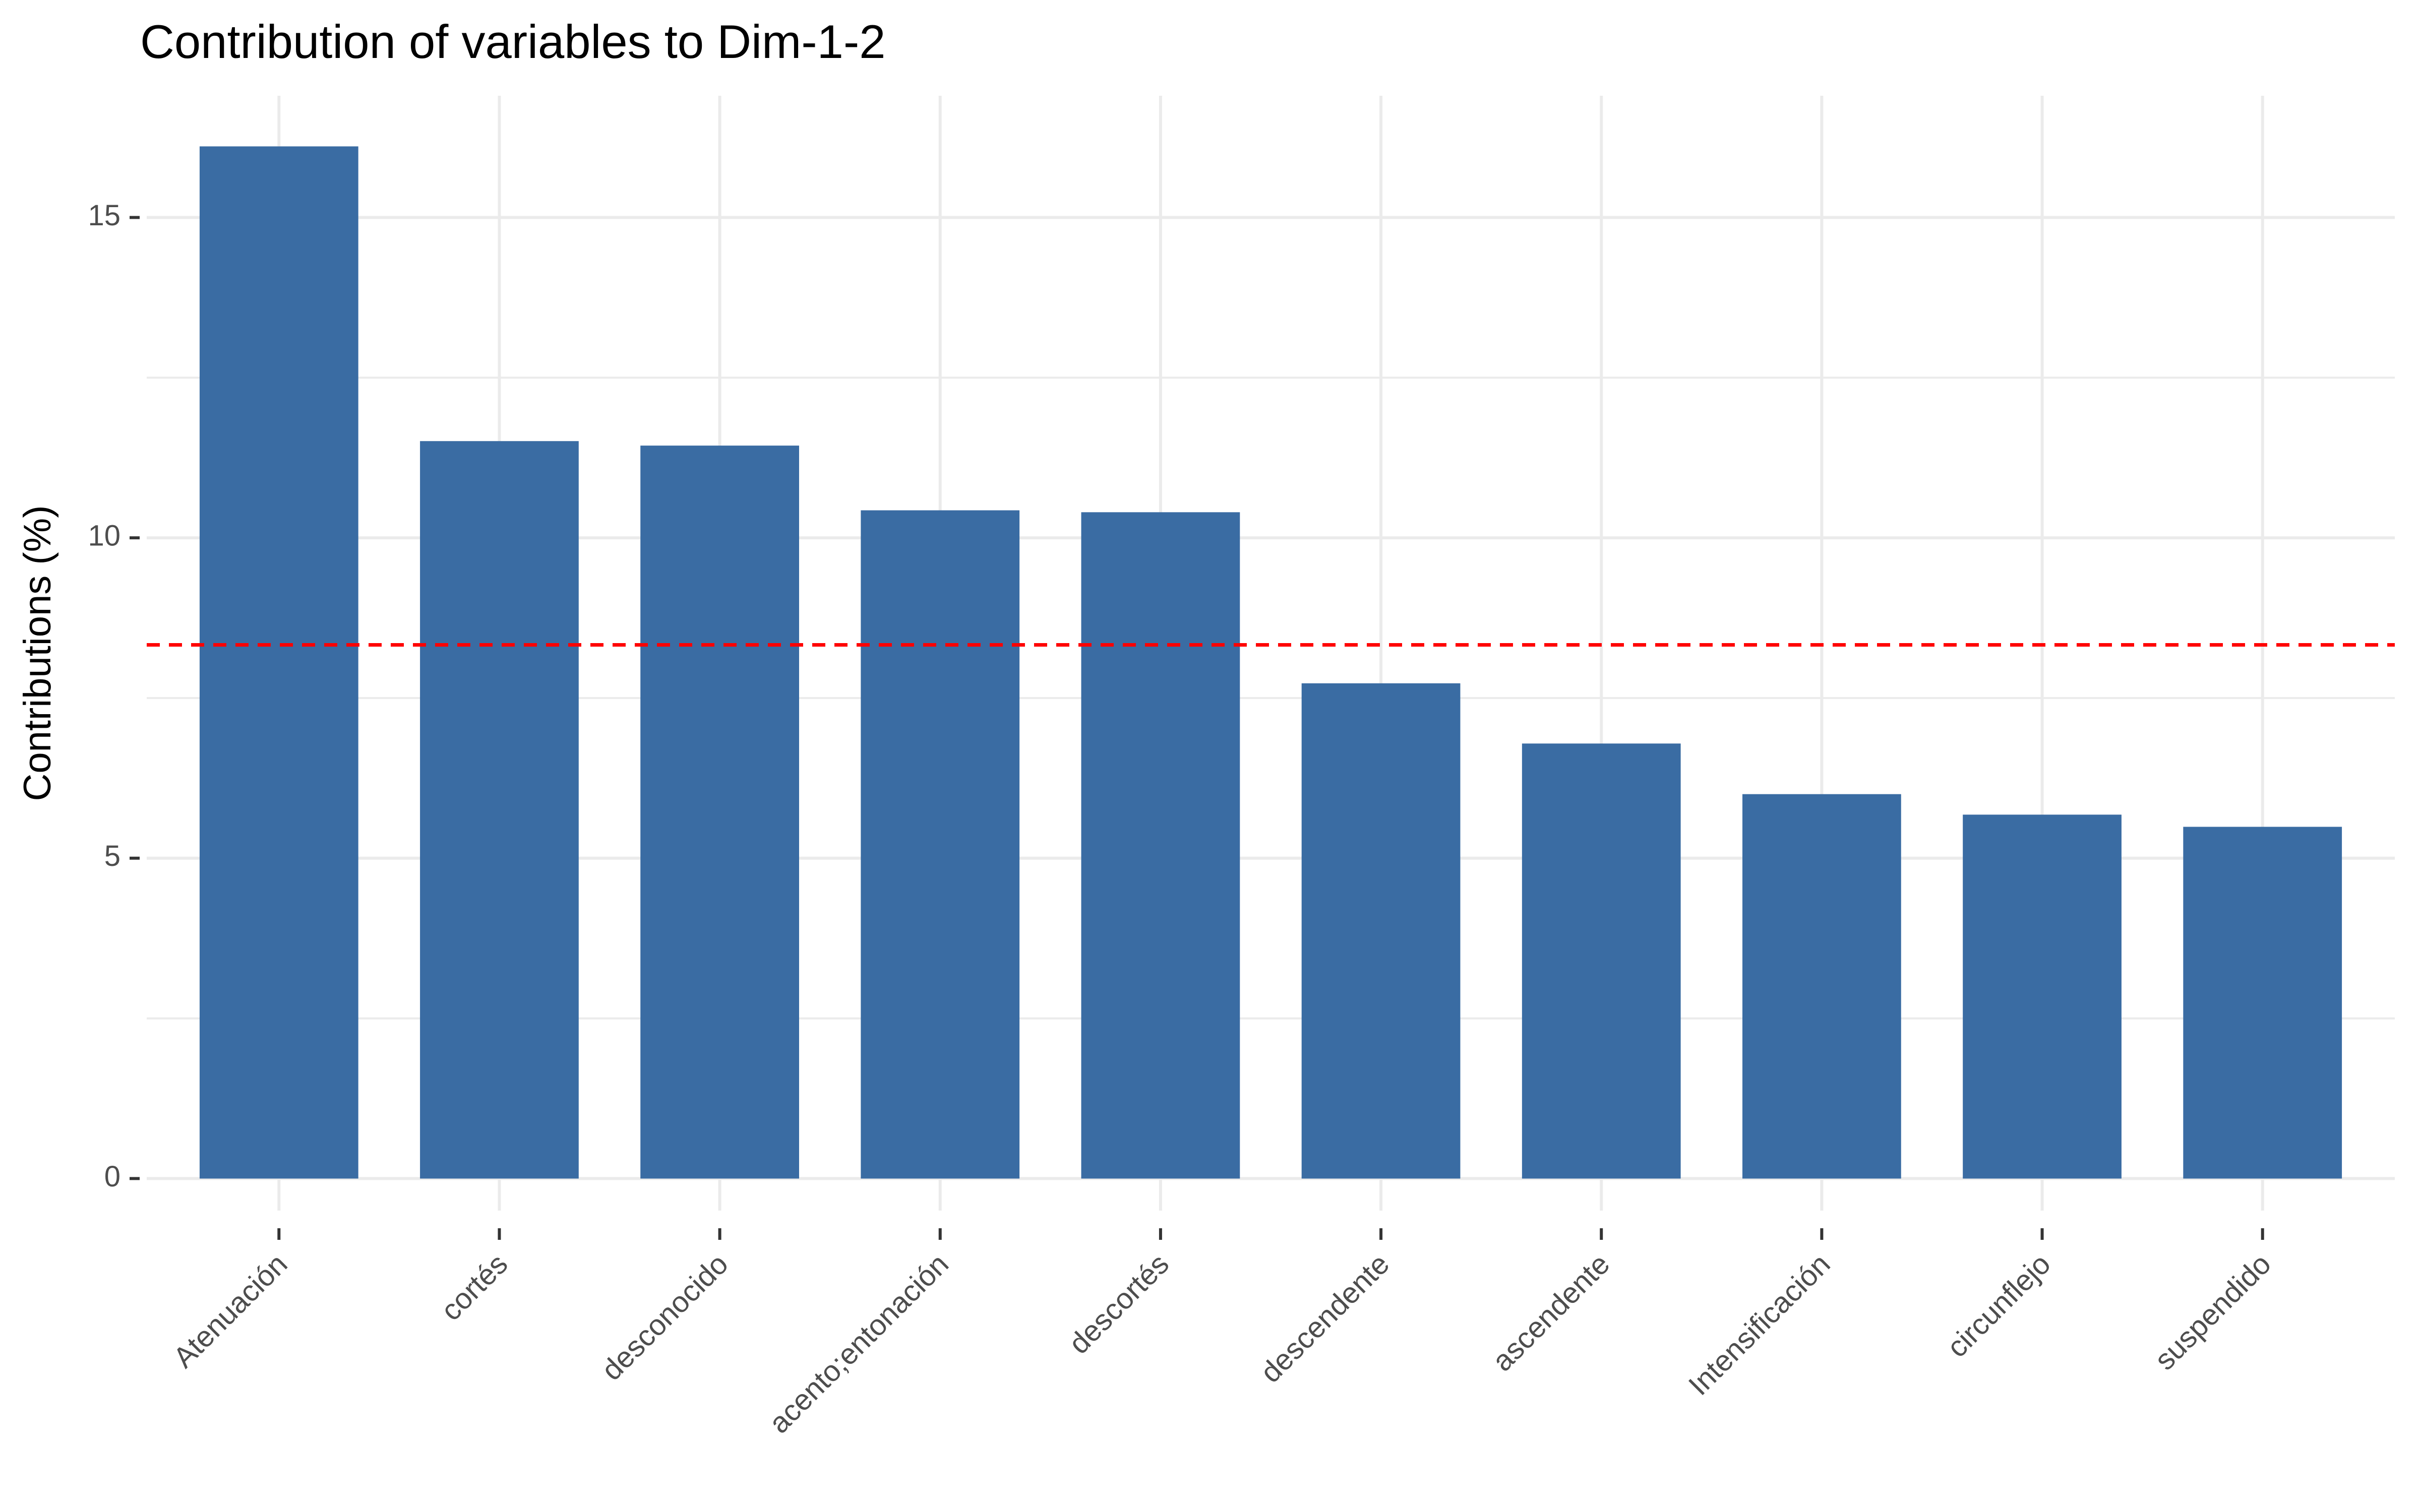 This screenshot has width=2420, height=1512. What do you see at coordinates (474, 1287) in the screenshot?
I see `x-tick-label: cortés` at bounding box center [474, 1287].